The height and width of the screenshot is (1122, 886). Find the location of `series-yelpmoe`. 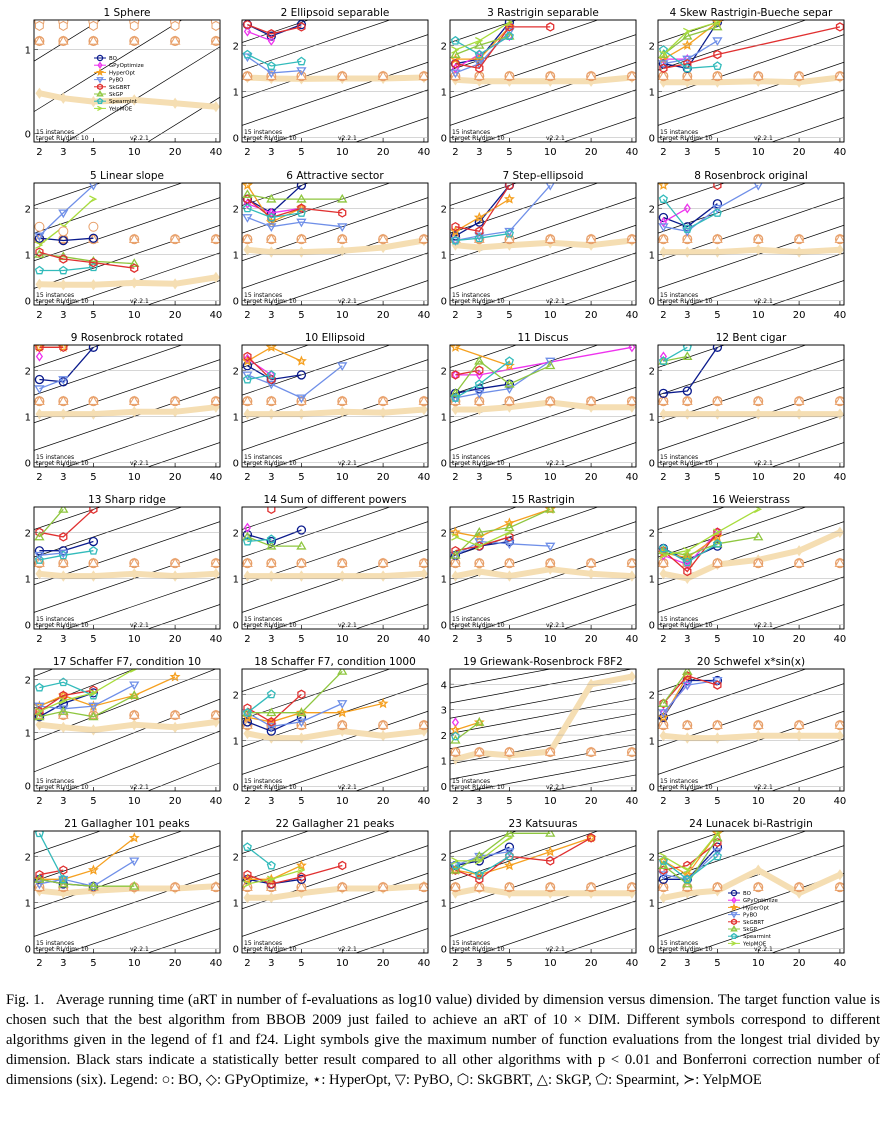

series-yelpmoe is located at coordinates (87, 692).